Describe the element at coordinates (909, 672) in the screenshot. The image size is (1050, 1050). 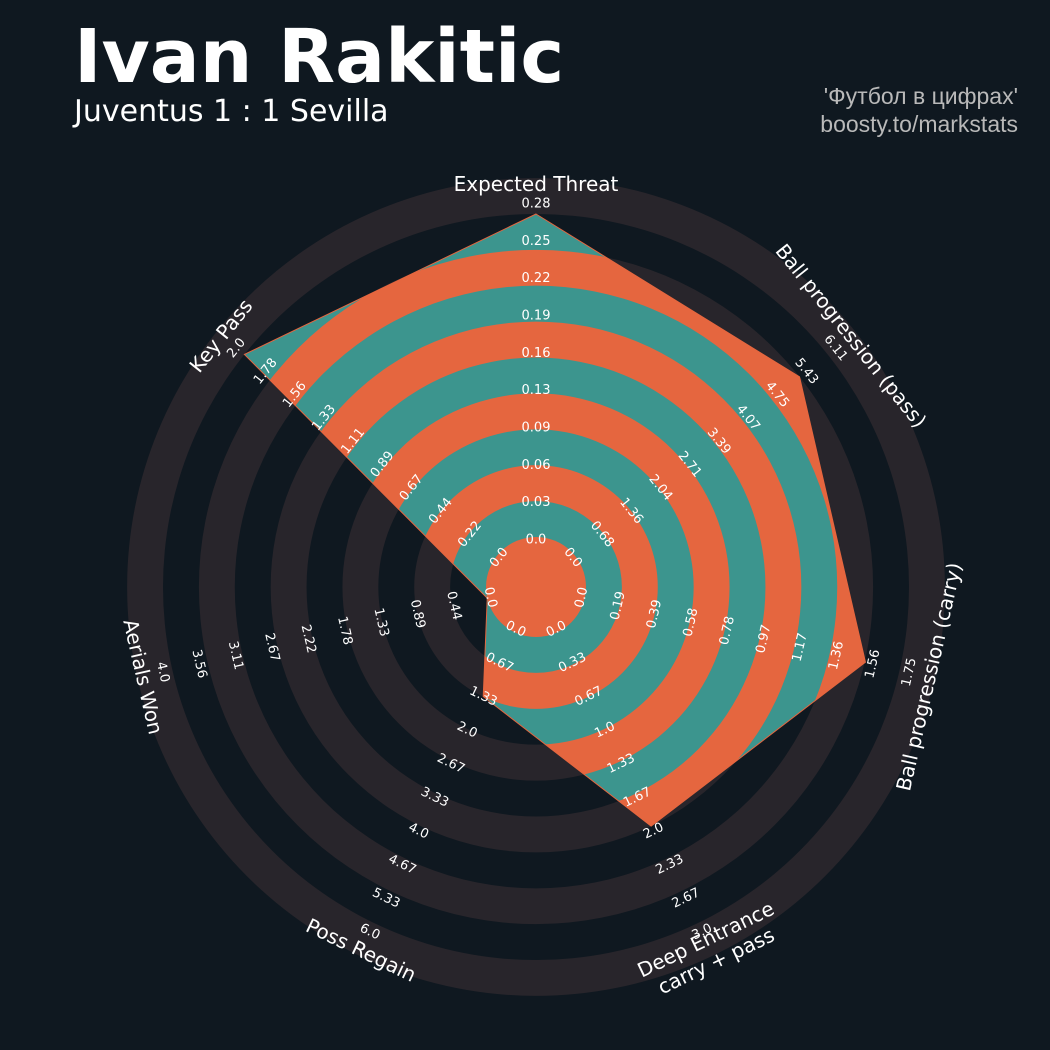
I see `tick-label: 1.75` at that location.